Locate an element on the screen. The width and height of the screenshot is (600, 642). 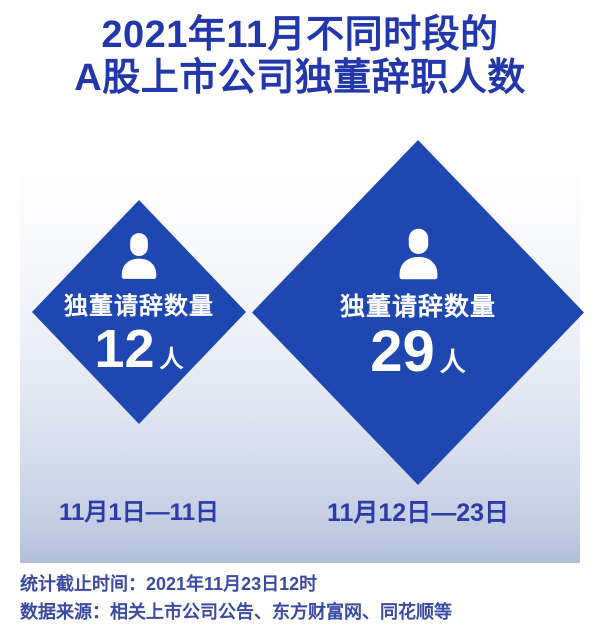
page-title: 2021年11月不同时段的 A股上市公司独董辞职人数 is located at coordinates (300, 57).